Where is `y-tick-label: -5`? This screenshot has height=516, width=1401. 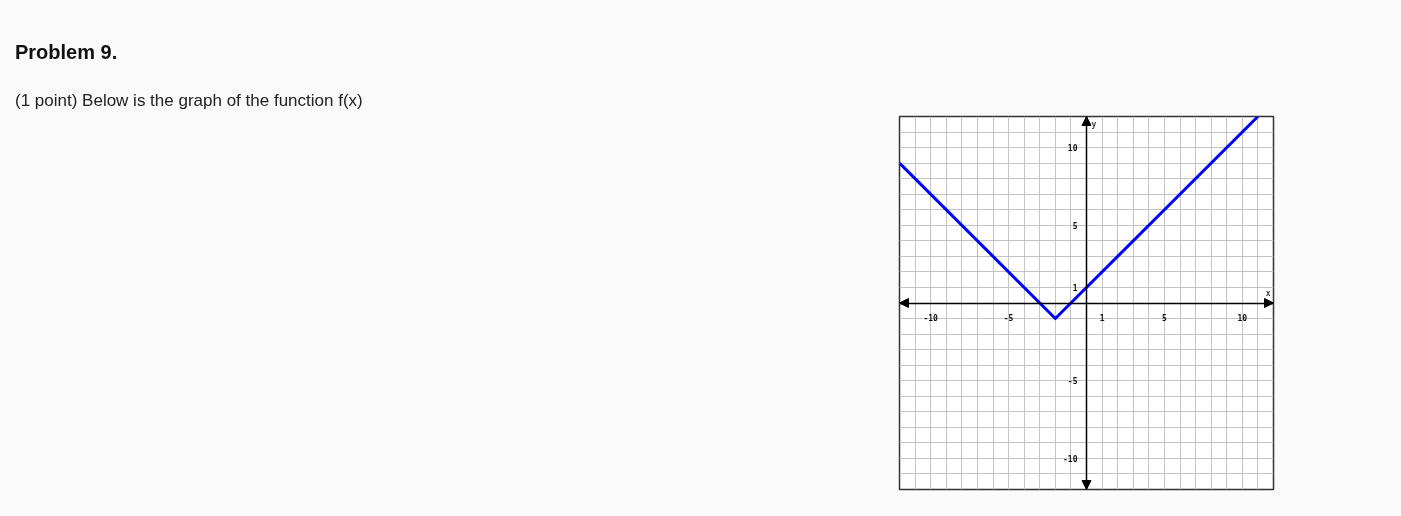 y-tick-label: -5 is located at coordinates (1072, 382).